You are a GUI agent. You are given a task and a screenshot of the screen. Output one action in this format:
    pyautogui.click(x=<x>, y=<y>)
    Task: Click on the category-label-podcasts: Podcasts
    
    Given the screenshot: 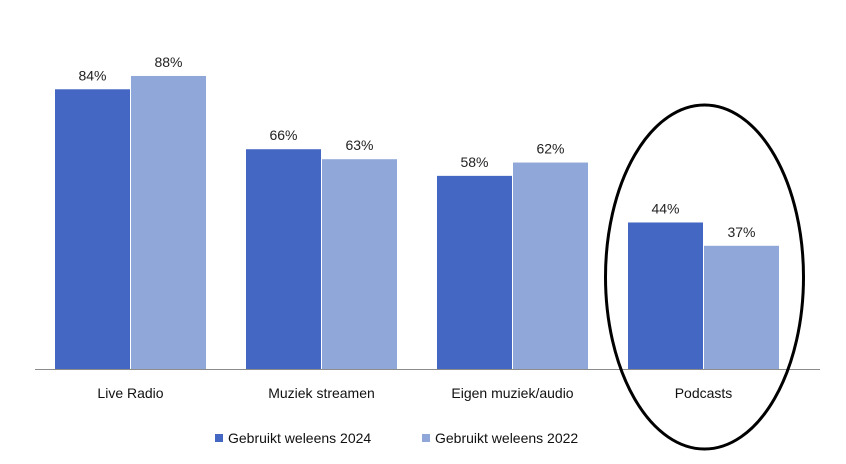 What is the action you would take?
    pyautogui.click(x=704, y=393)
    